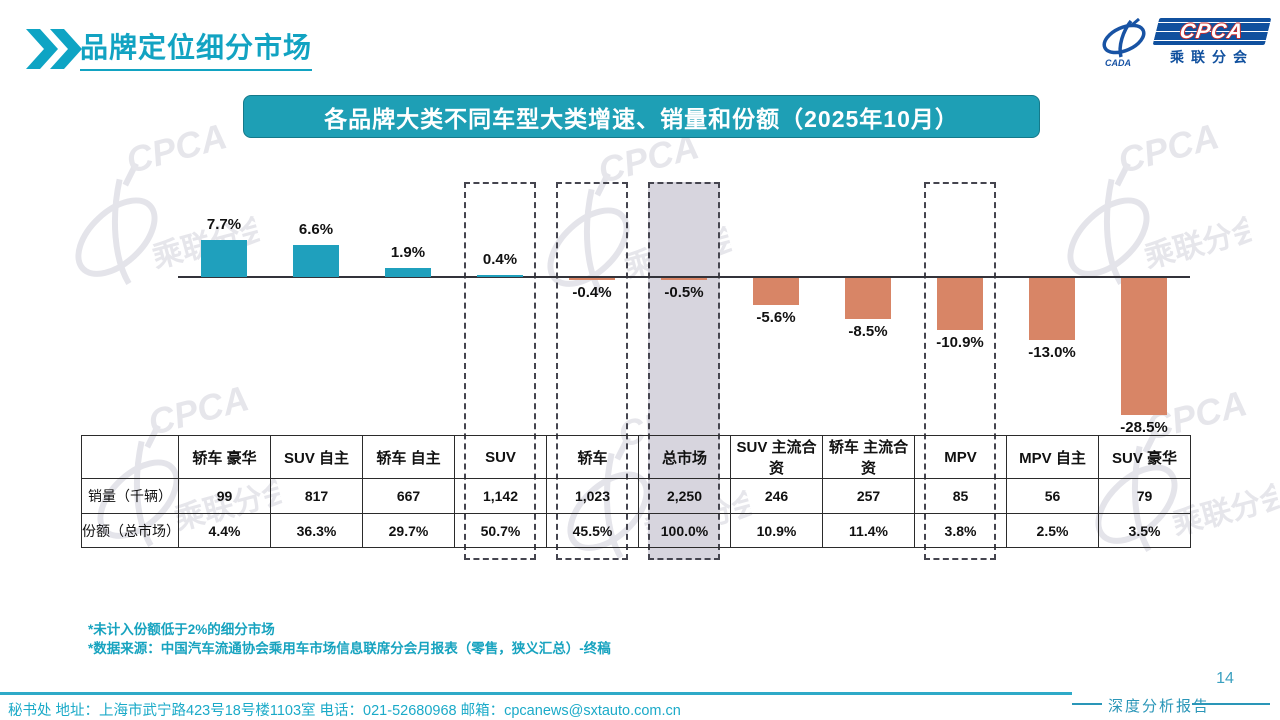 The height and width of the screenshot is (720, 1280). Describe the element at coordinates (960, 304) in the screenshot. I see `bar-MPV` at that location.